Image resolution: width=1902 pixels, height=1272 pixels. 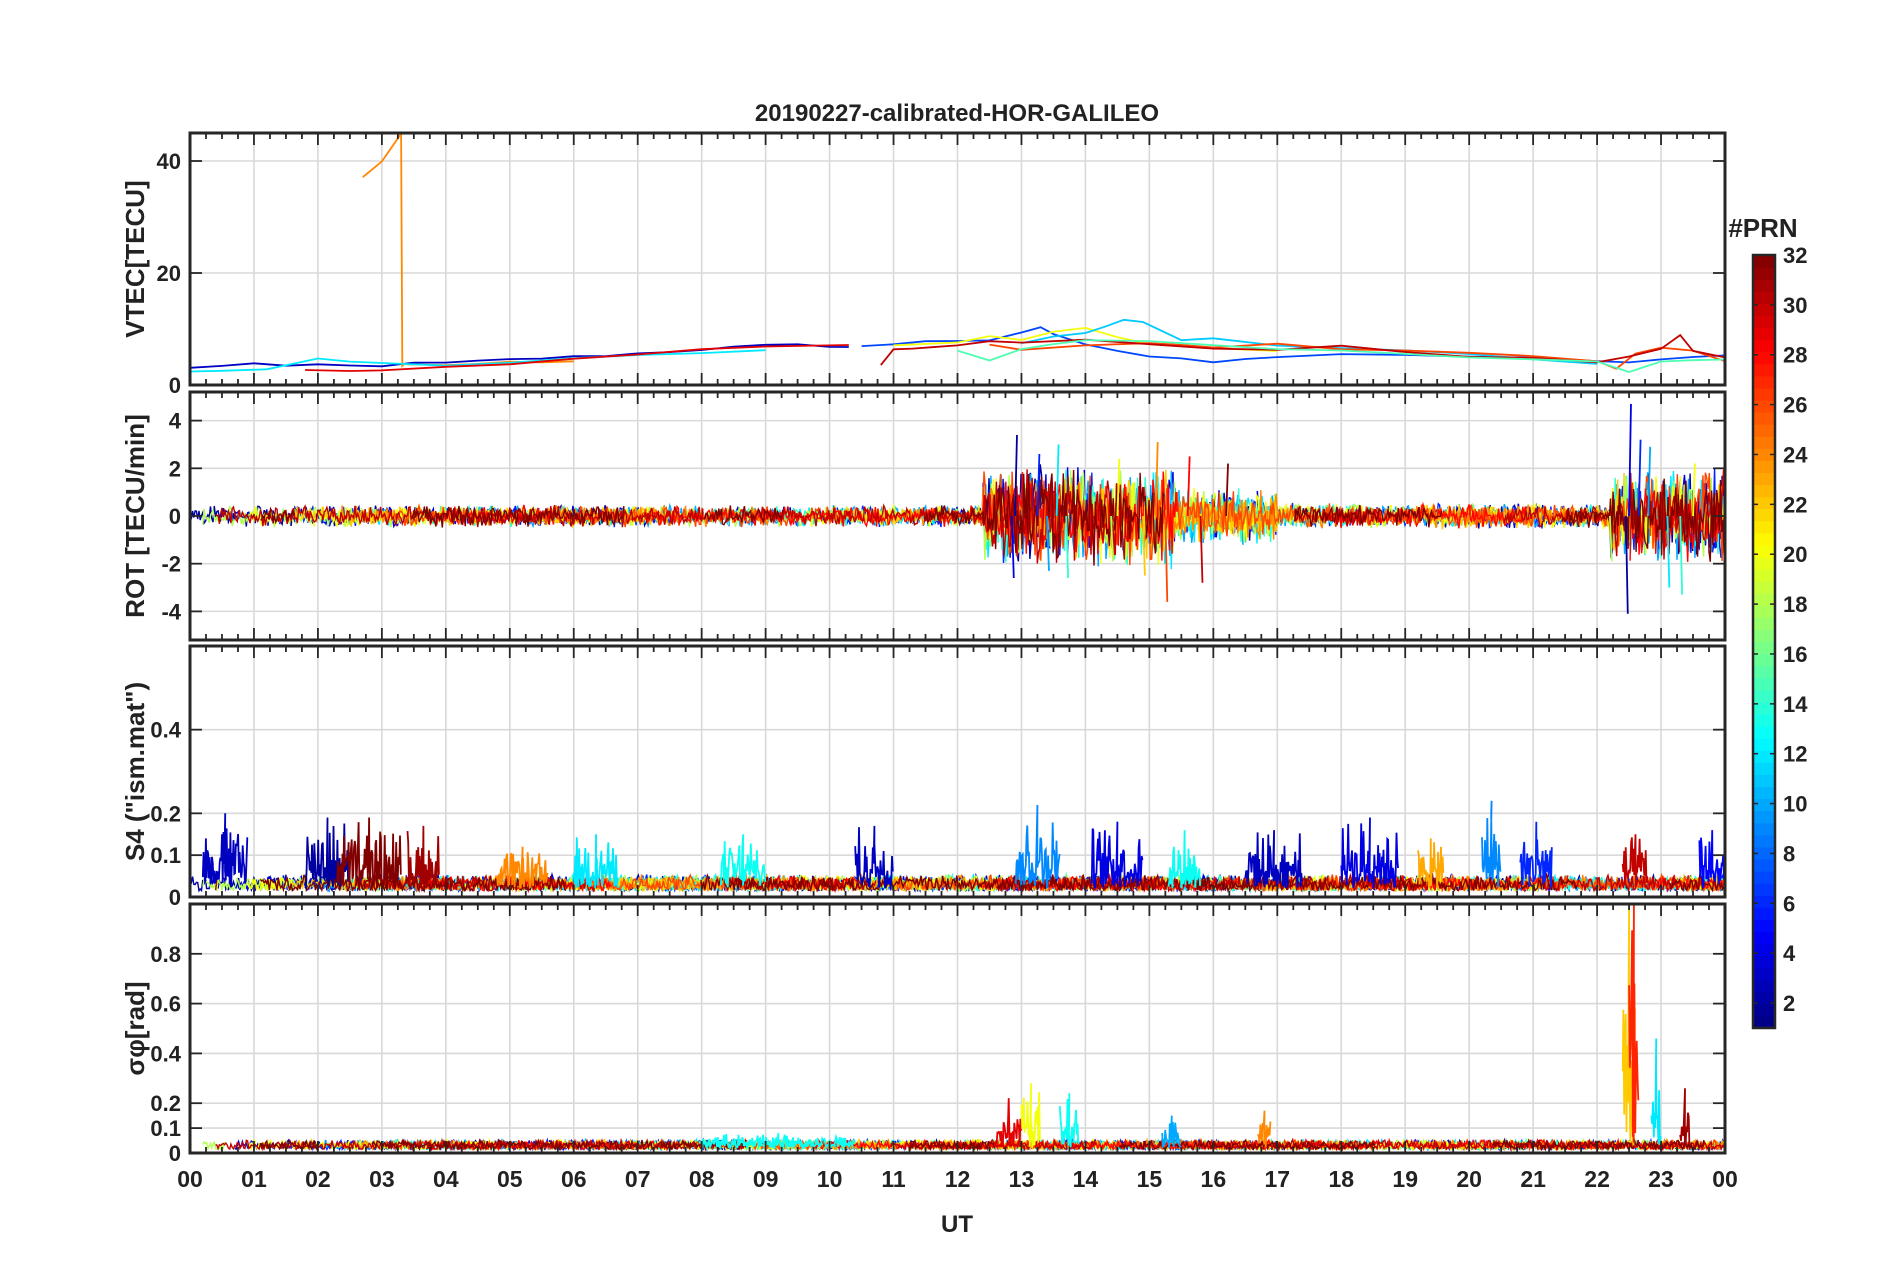 What do you see at coordinates (1795, 454) in the screenshot?
I see `colorbar-tick-label: 24` at bounding box center [1795, 454].